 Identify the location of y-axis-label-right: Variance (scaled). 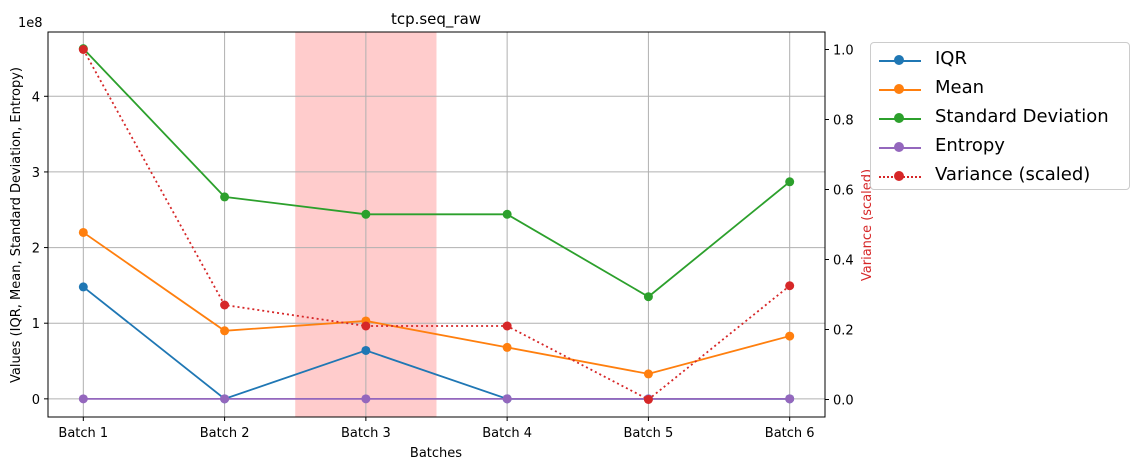
(867, 225).